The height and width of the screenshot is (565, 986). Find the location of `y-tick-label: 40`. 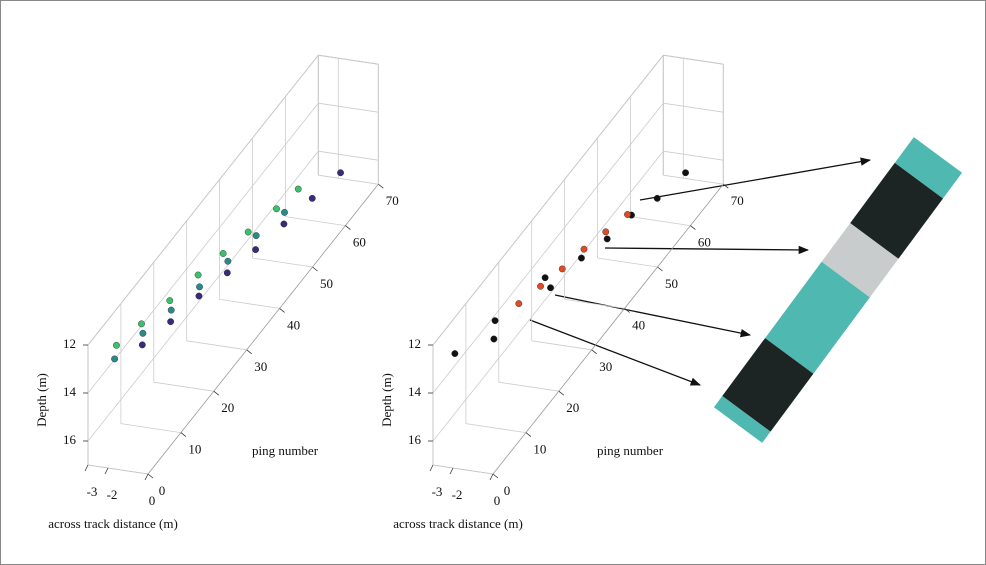

y-tick-label: 40 is located at coordinates (638, 324).